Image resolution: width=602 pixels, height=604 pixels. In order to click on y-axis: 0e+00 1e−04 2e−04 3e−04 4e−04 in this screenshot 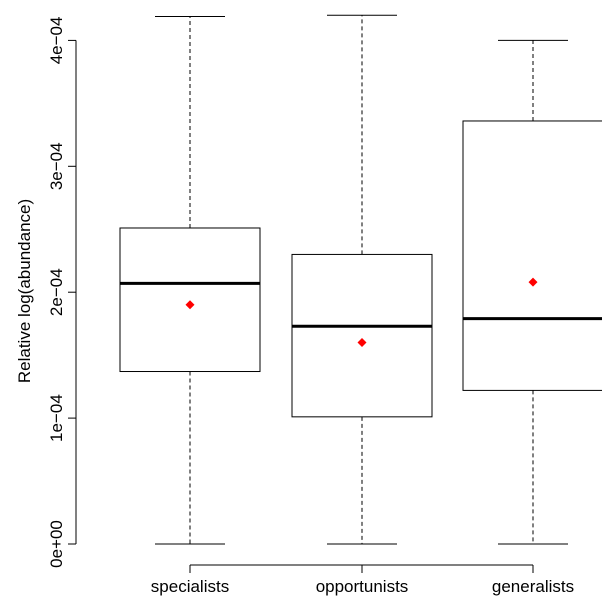, I will do `click(62, 292)`.